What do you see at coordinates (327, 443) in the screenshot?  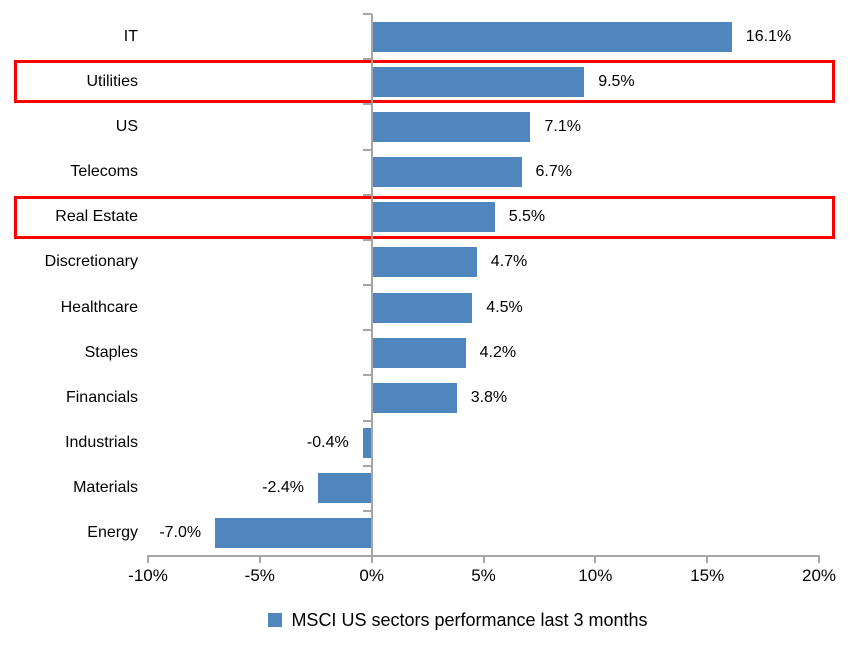 I see `value-label: -0.4%` at bounding box center [327, 443].